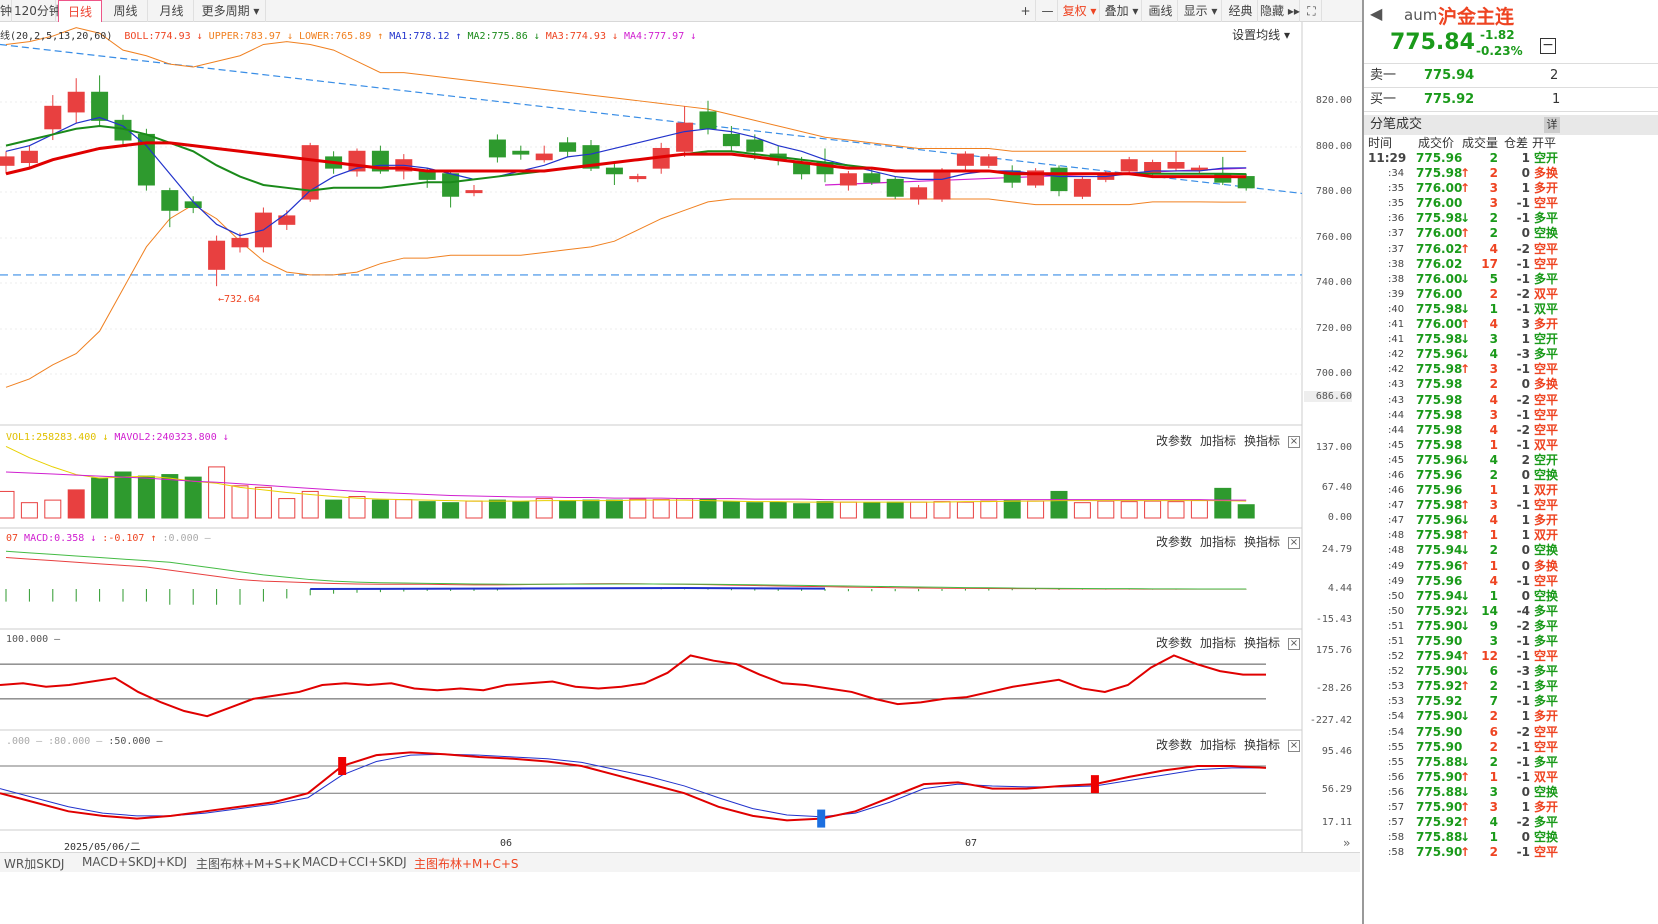  What do you see at coordinates (134, 862) in the screenshot?
I see `template-tab-1: MACD+SKDJ+KDJ` at bounding box center [134, 862].